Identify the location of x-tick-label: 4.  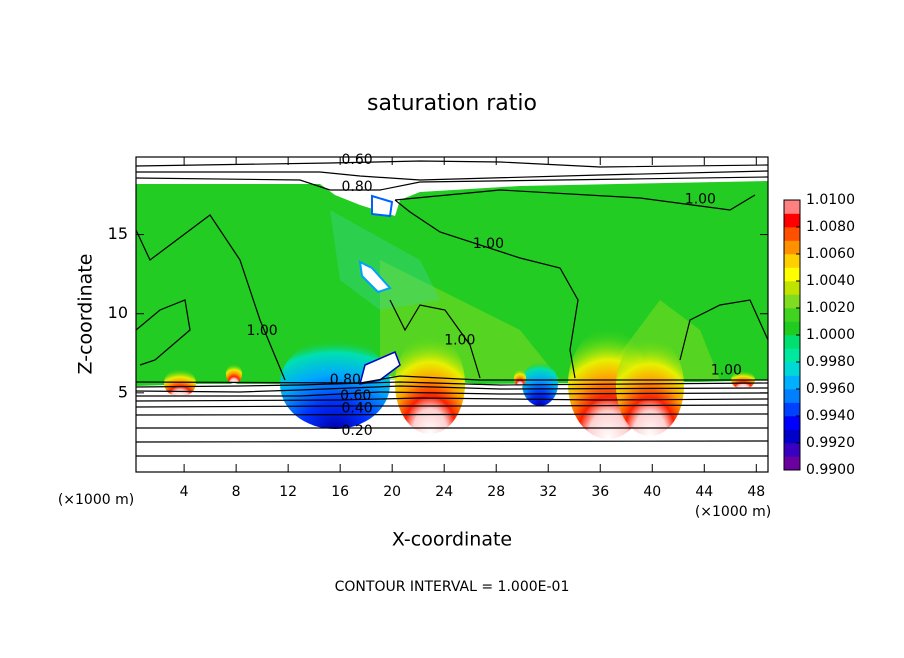
(184, 492).